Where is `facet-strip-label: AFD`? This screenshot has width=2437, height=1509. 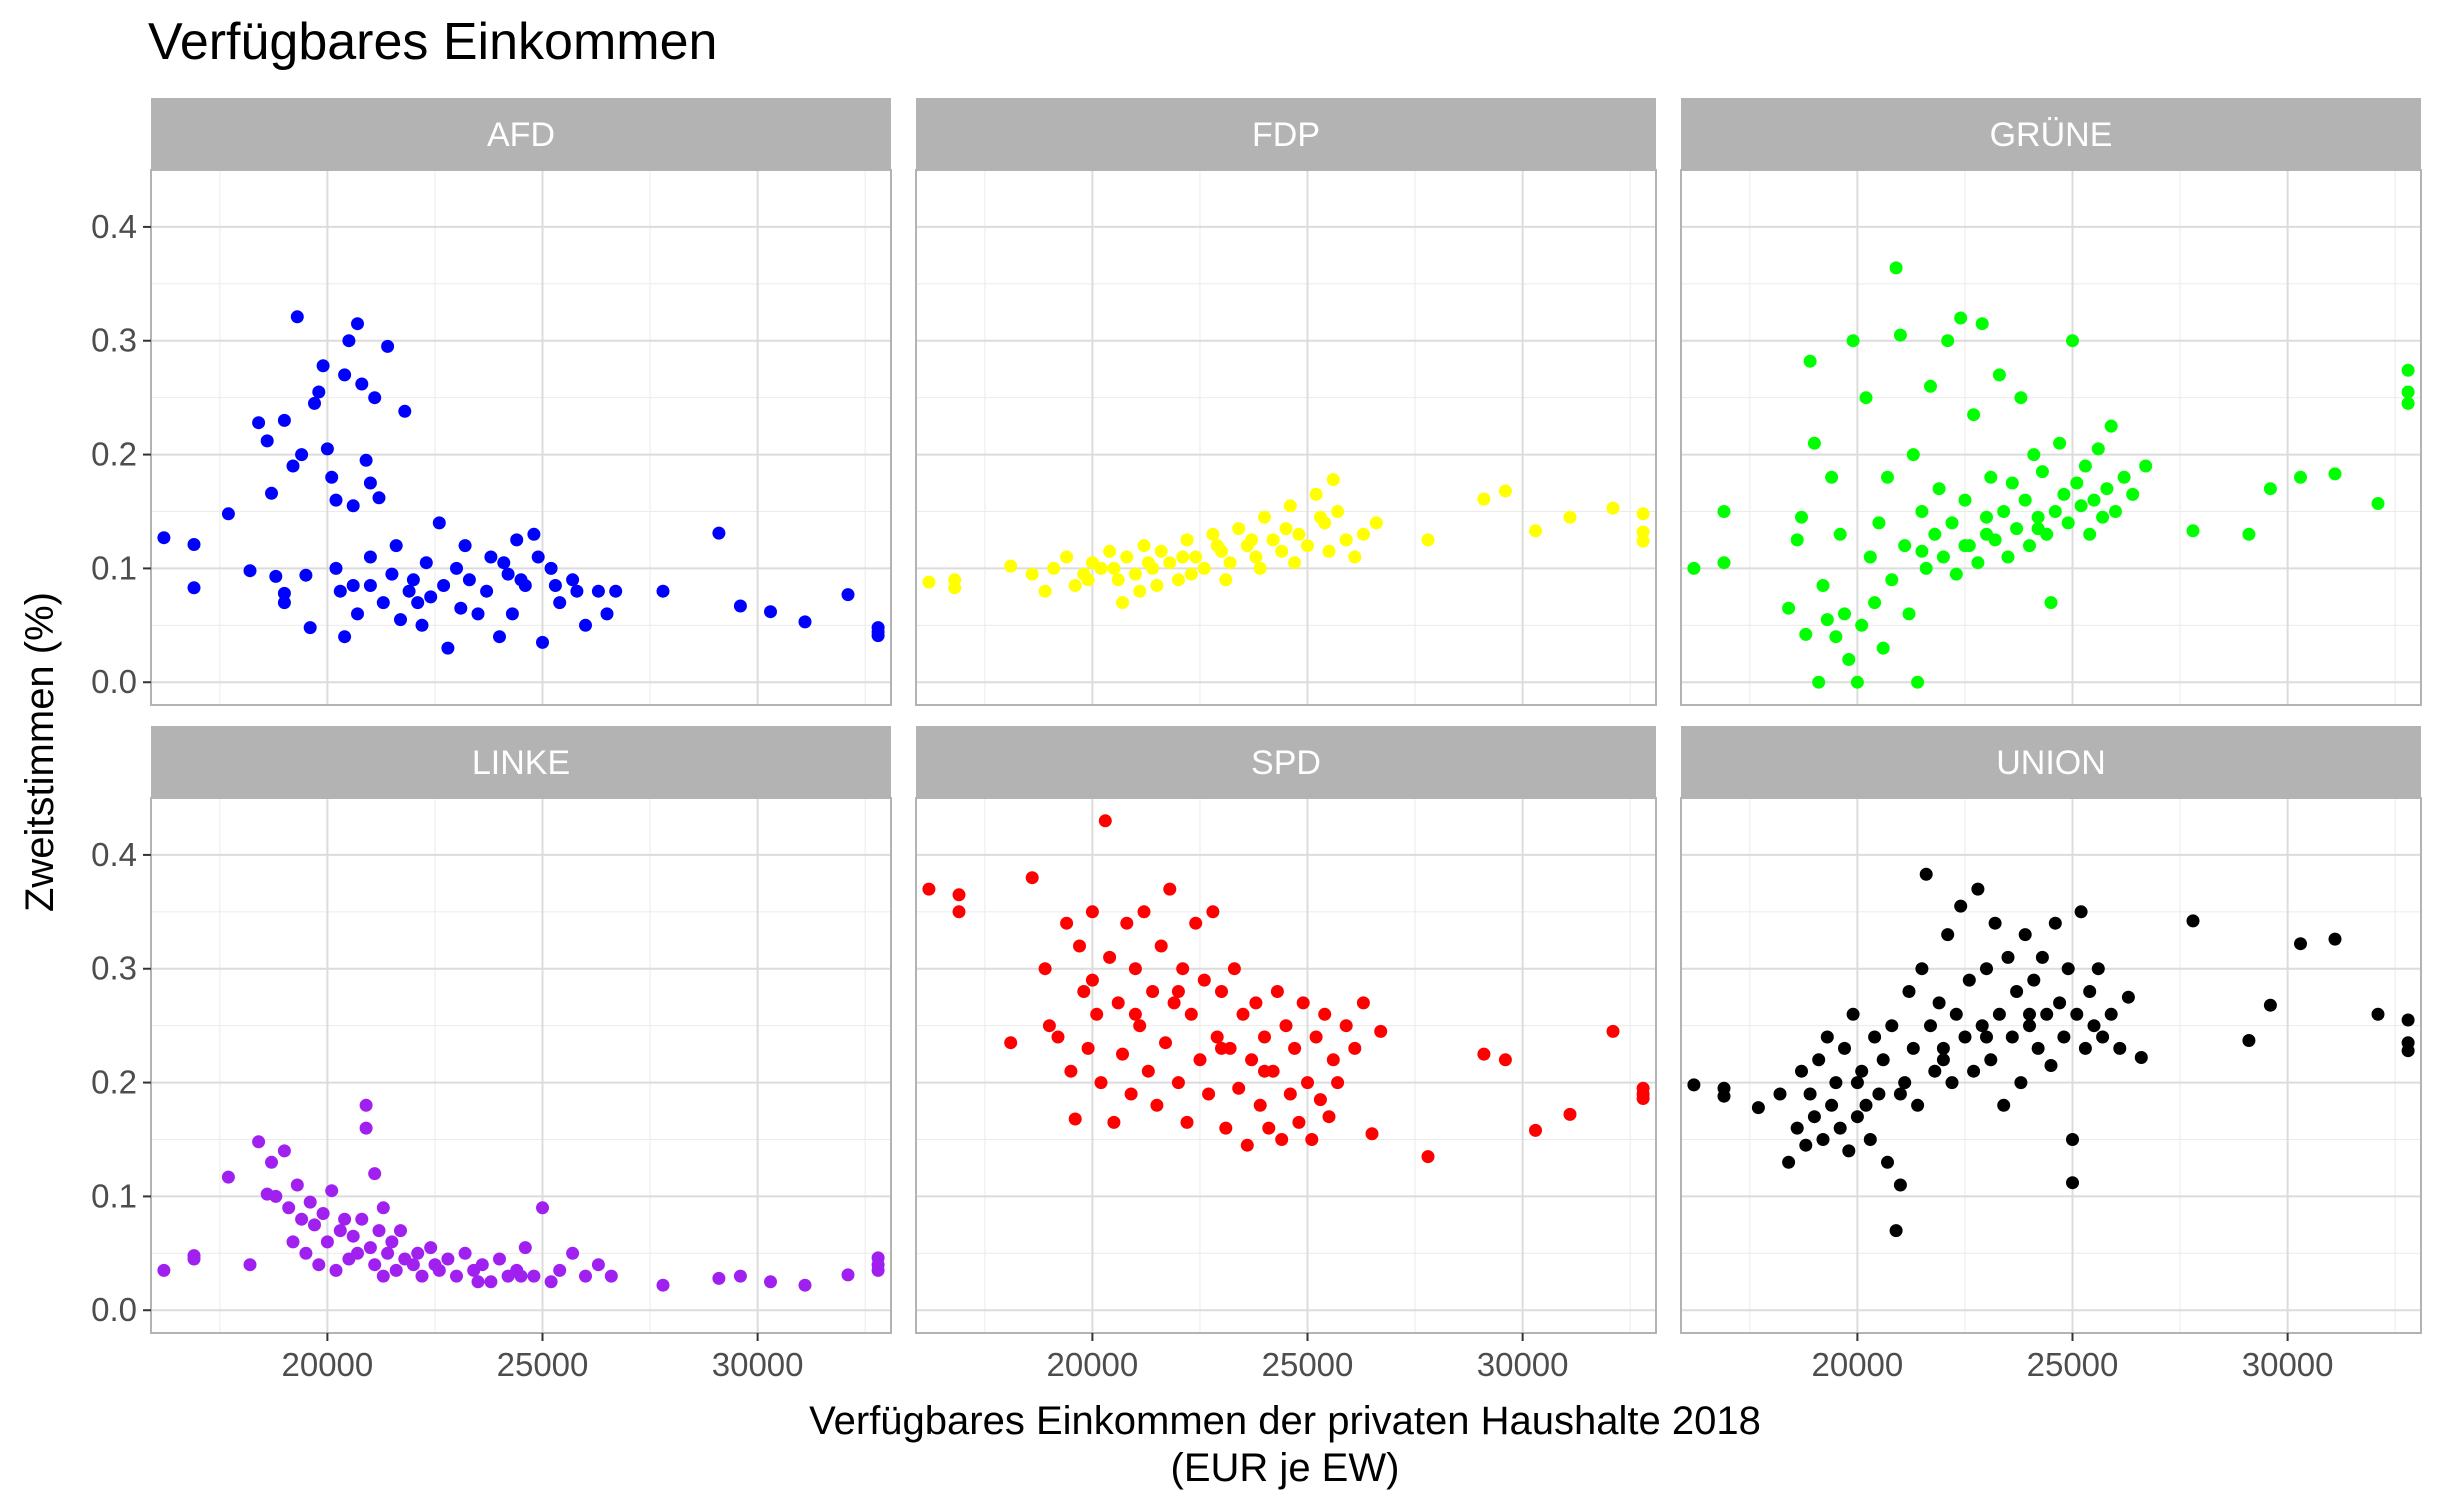
facet-strip-label: AFD is located at coordinates (521, 135).